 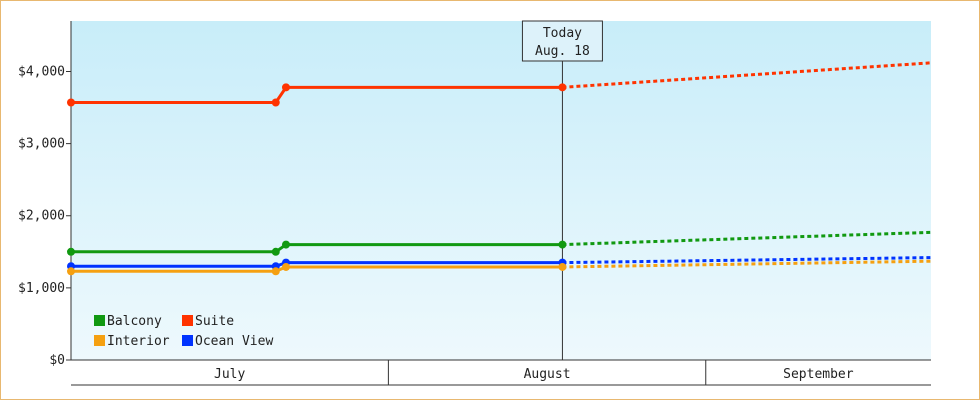 What do you see at coordinates (234, 341) in the screenshot?
I see `legend-label-ocean-view: Ocean View` at bounding box center [234, 341].